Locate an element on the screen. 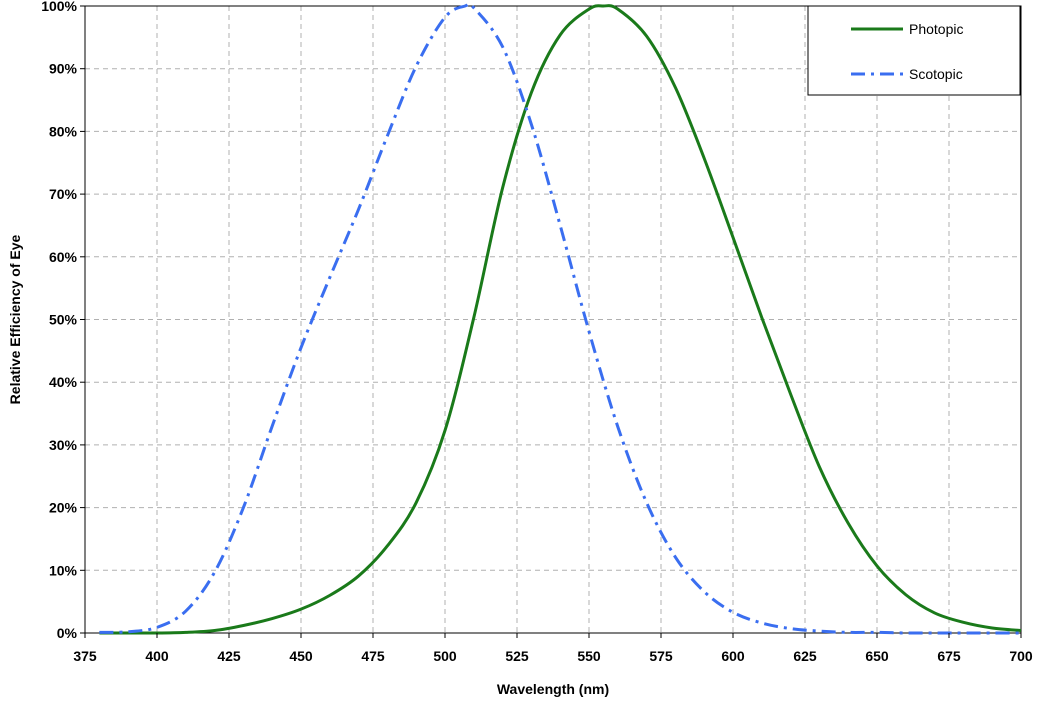  y-tick-label: 0% is located at coordinates (67, 633).